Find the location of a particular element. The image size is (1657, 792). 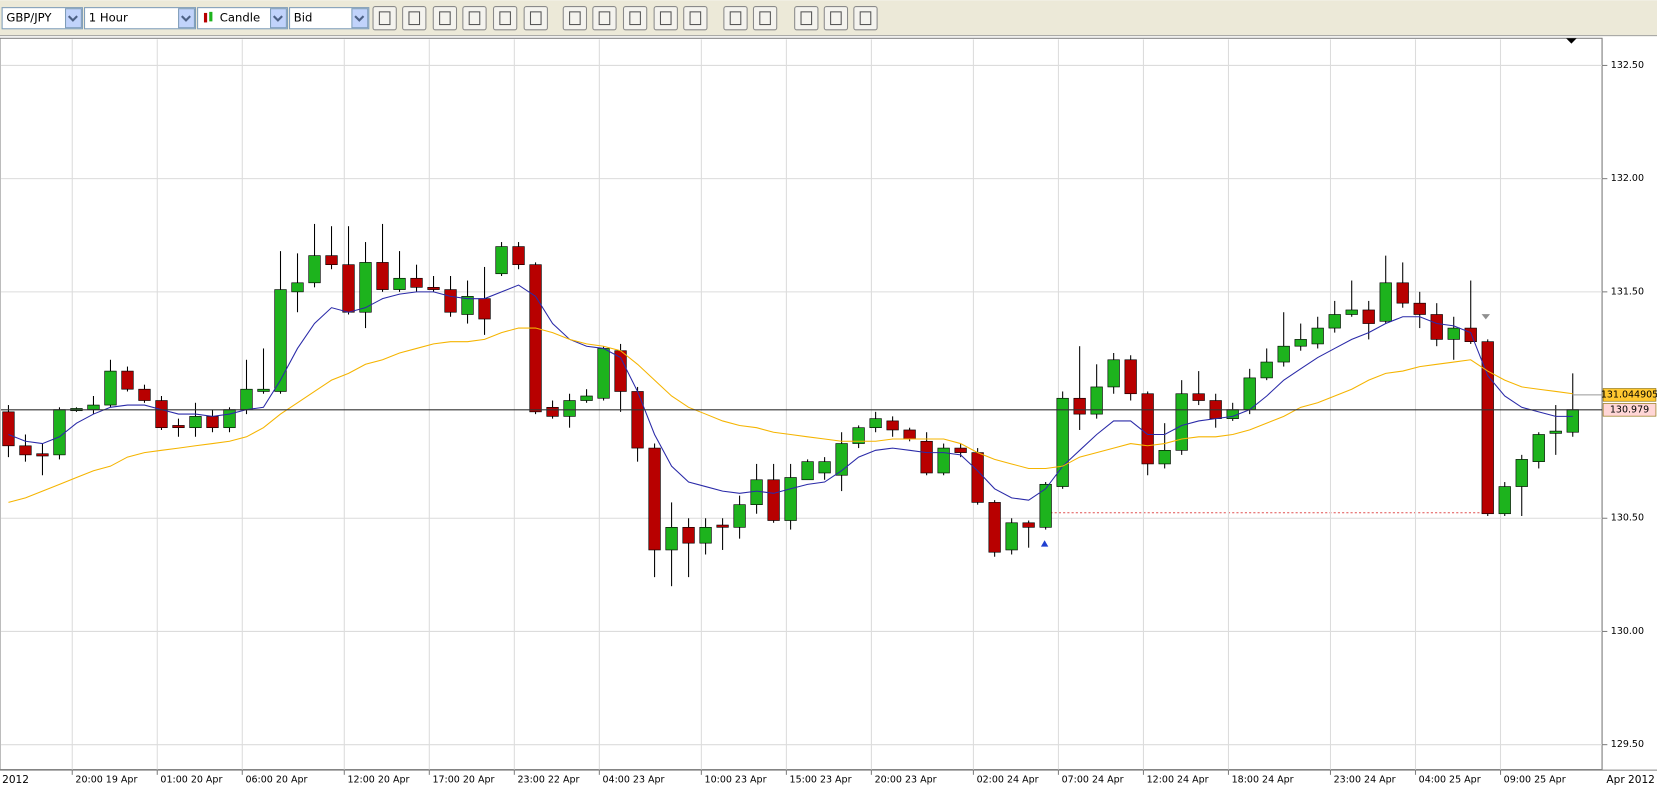

symbol-select is located at coordinates (42, 18).